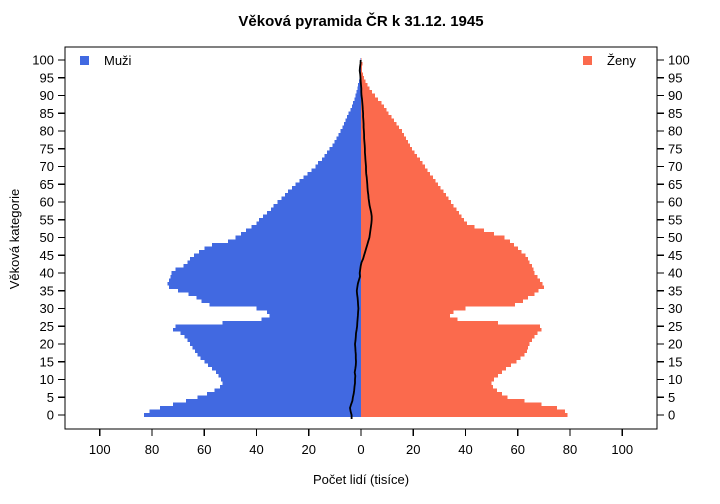 This screenshot has width=720, height=504. What do you see at coordinates (675, 148) in the screenshot?
I see `y-tick-label-right: 75` at bounding box center [675, 148].